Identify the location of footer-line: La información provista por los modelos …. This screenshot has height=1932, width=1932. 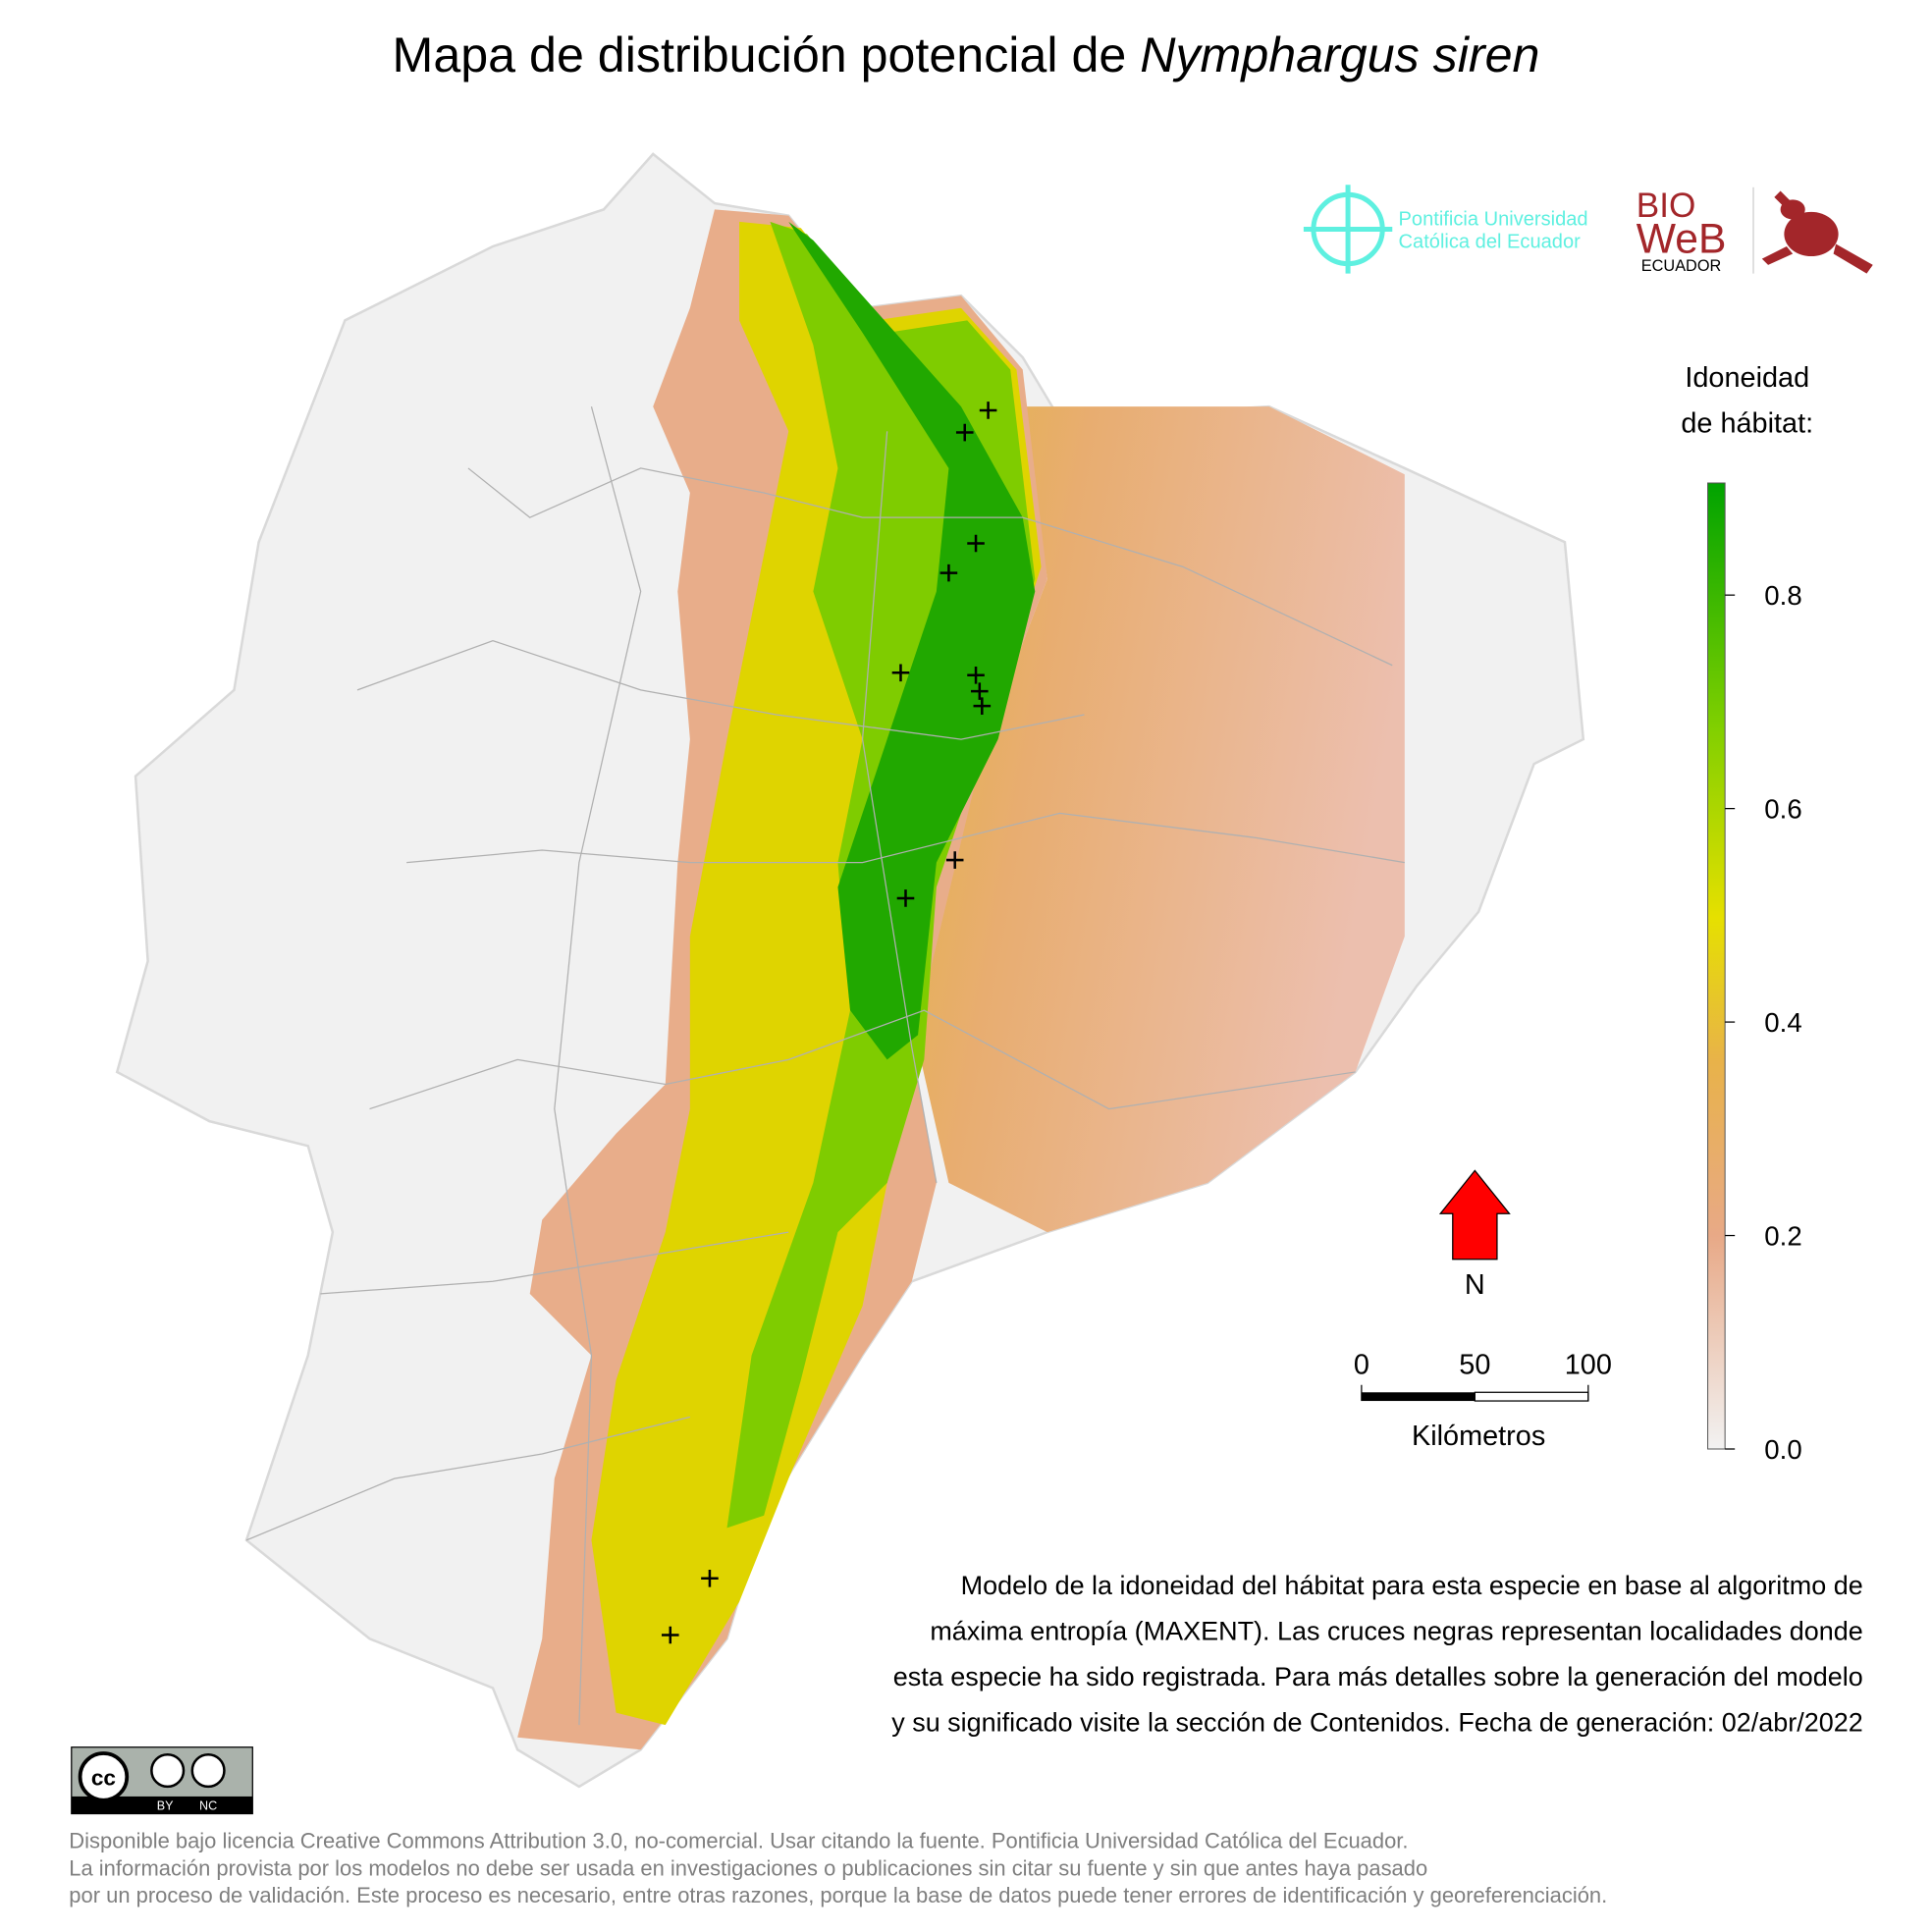
(748, 1867).